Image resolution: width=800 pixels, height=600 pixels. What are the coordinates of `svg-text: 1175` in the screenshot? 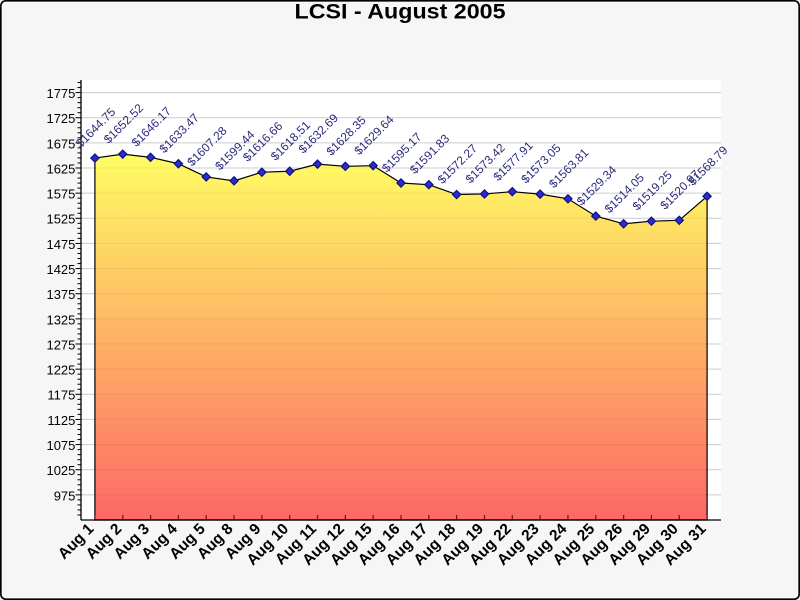 It's located at (61, 395).